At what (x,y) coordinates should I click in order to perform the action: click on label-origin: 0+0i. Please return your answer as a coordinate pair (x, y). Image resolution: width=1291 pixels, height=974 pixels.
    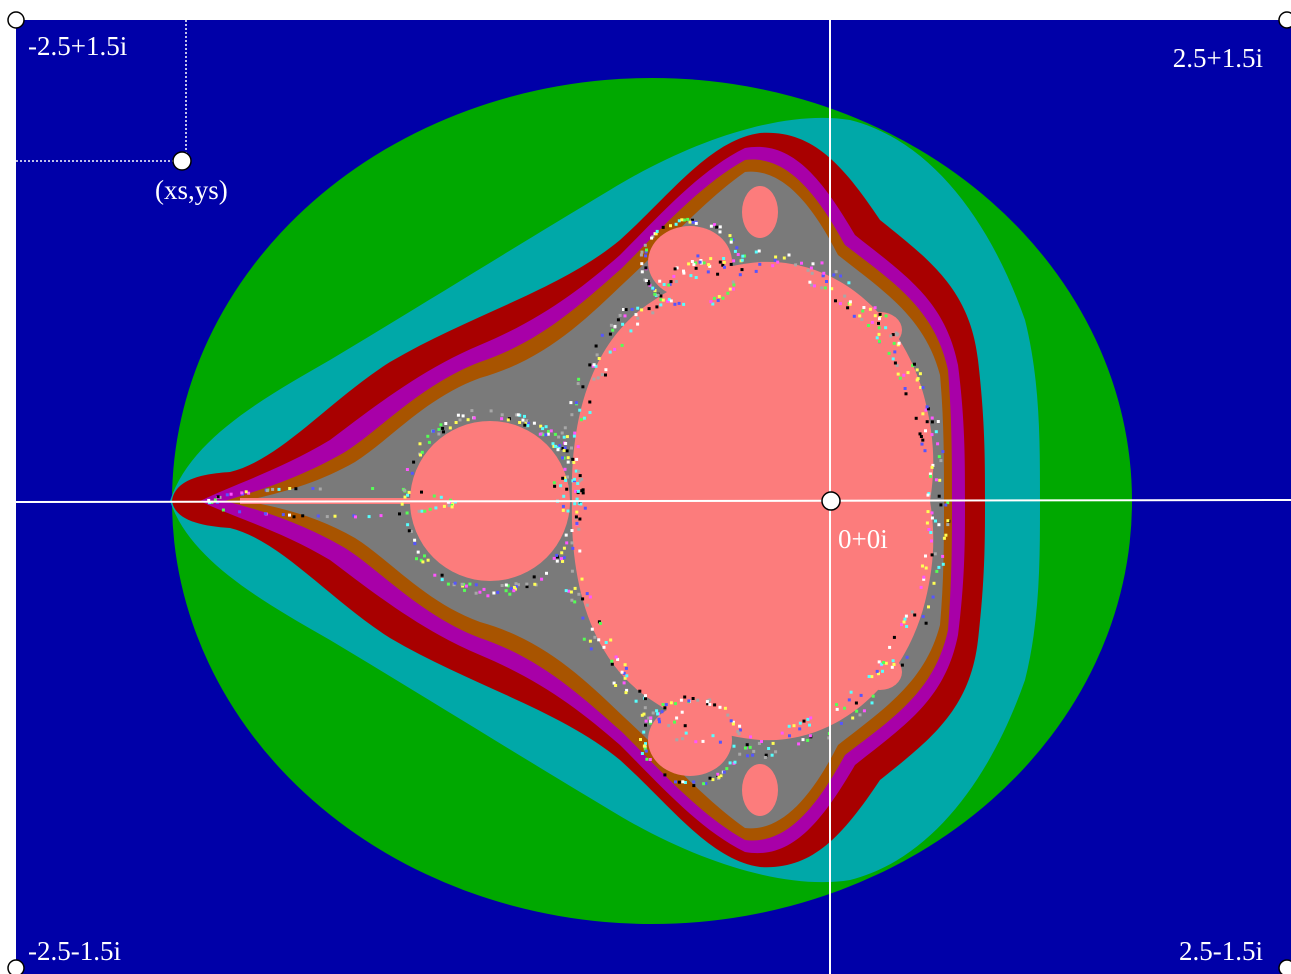
    Looking at the image, I should click on (863, 539).